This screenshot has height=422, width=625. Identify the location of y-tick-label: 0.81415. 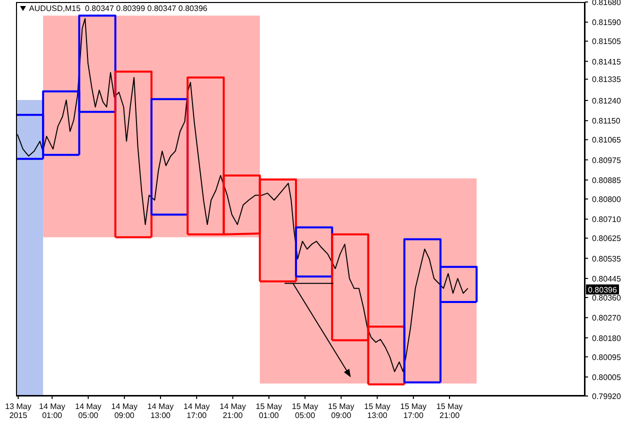
(607, 61).